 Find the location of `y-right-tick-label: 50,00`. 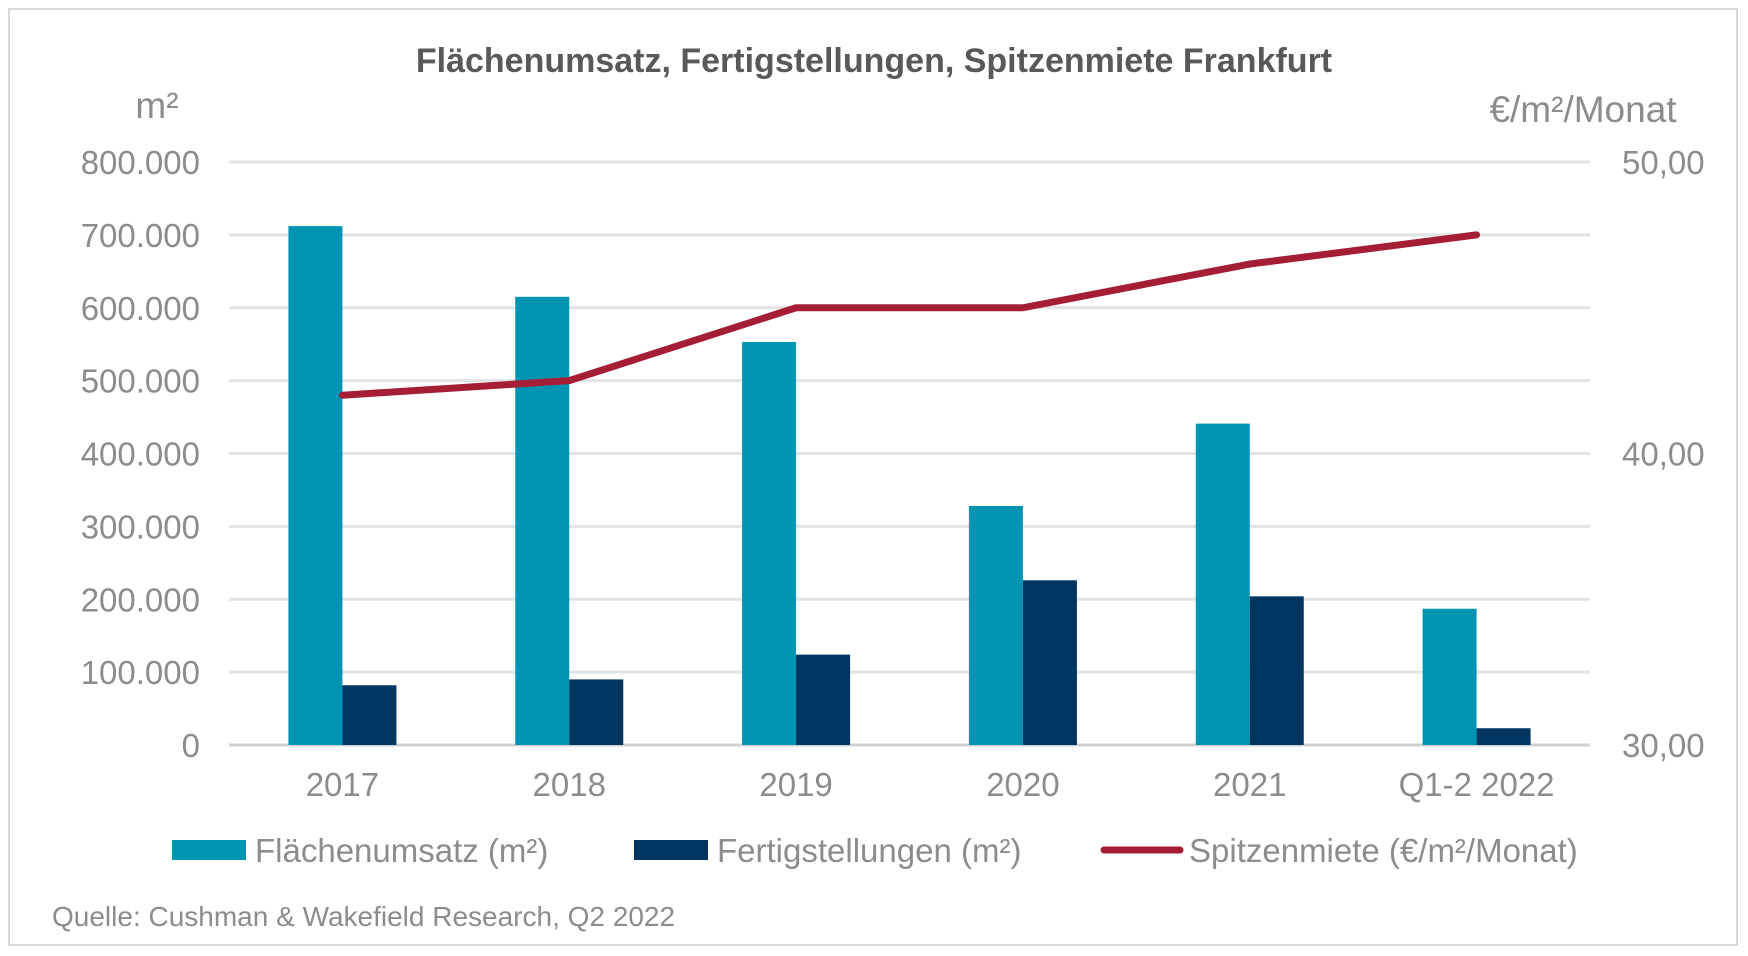

y-right-tick-label: 50,00 is located at coordinates (1663, 162).